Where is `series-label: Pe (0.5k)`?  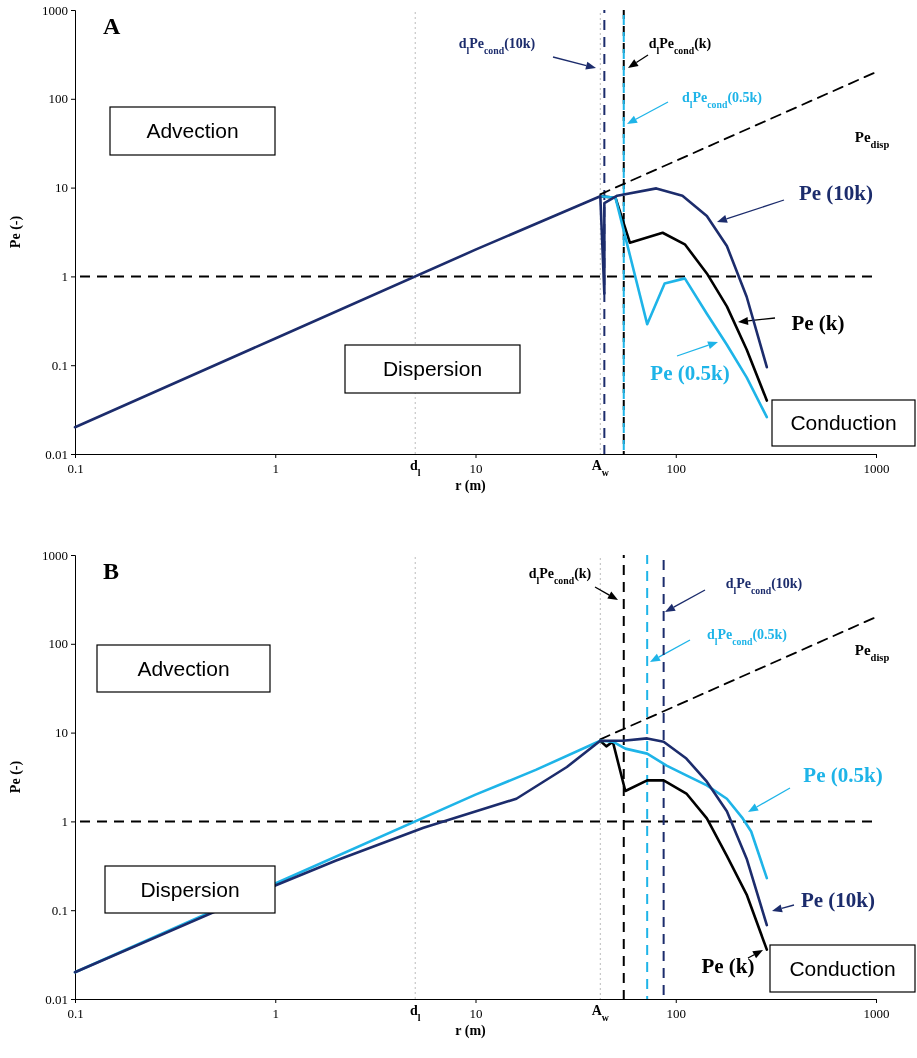 series-label: Pe (0.5k) is located at coordinates (690, 373).